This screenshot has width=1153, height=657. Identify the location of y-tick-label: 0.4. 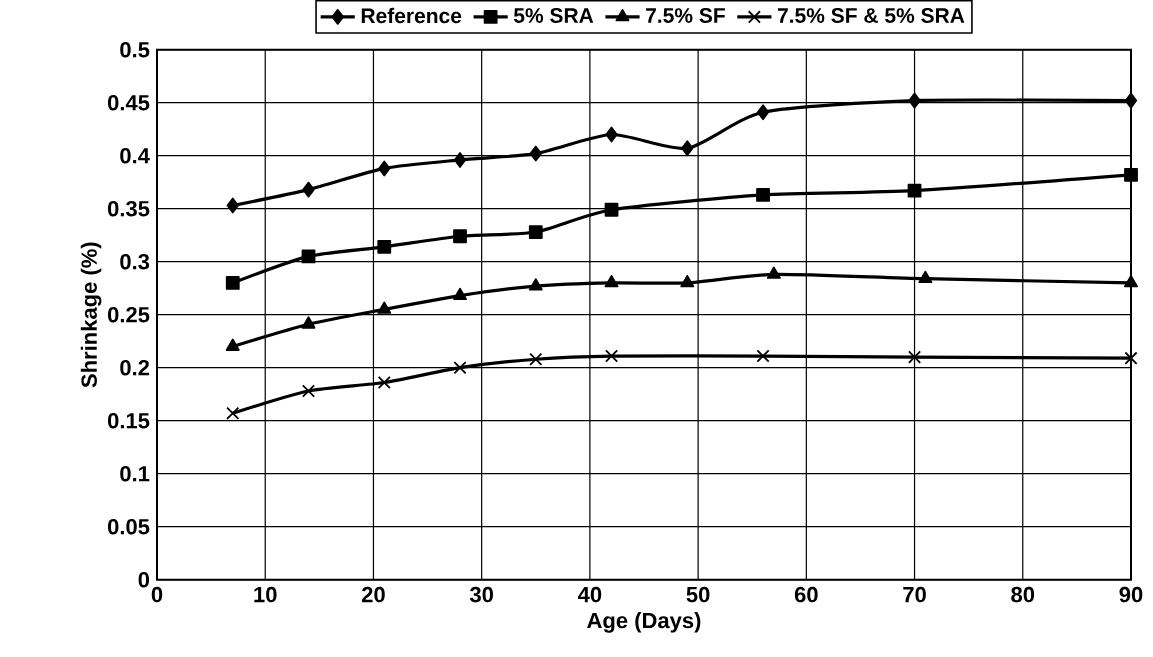
(135, 156).